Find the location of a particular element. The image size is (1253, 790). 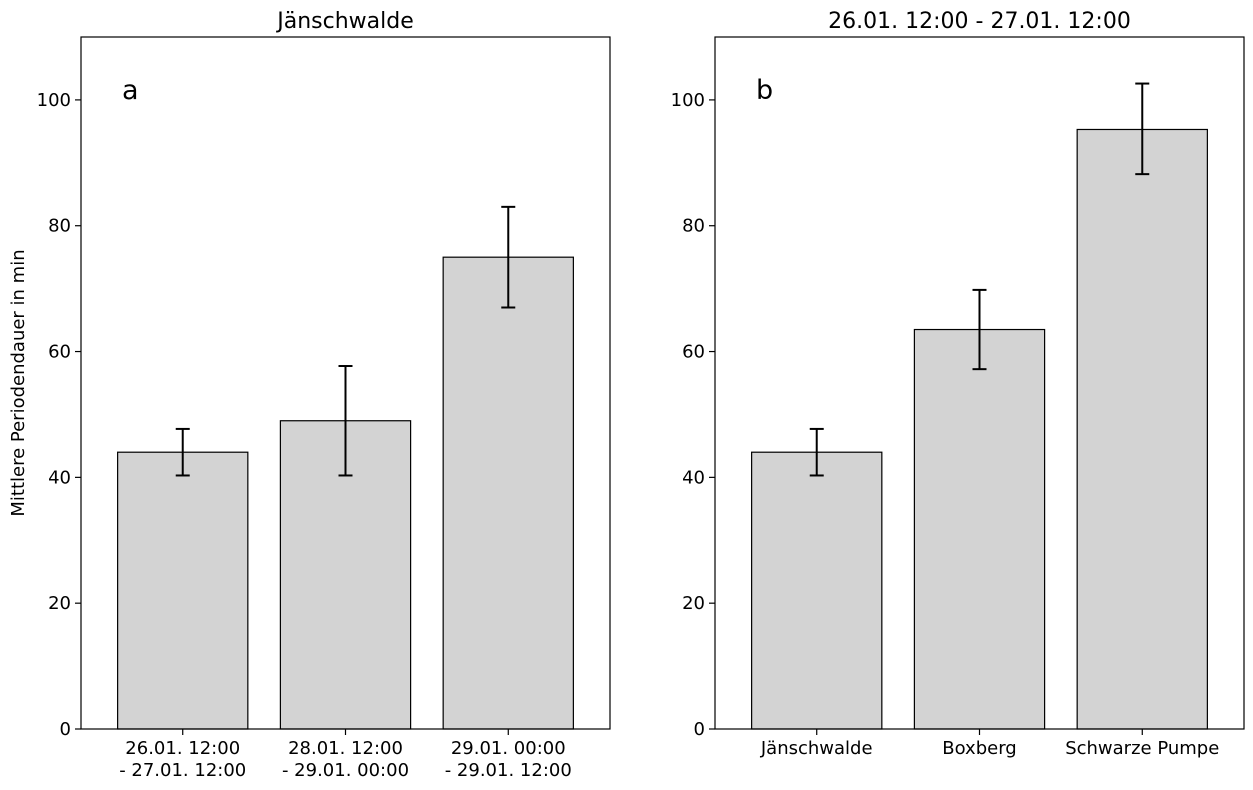

x-tick-label: 26.01. 12:00- 27.01. 12:00 is located at coordinates (182, 759).